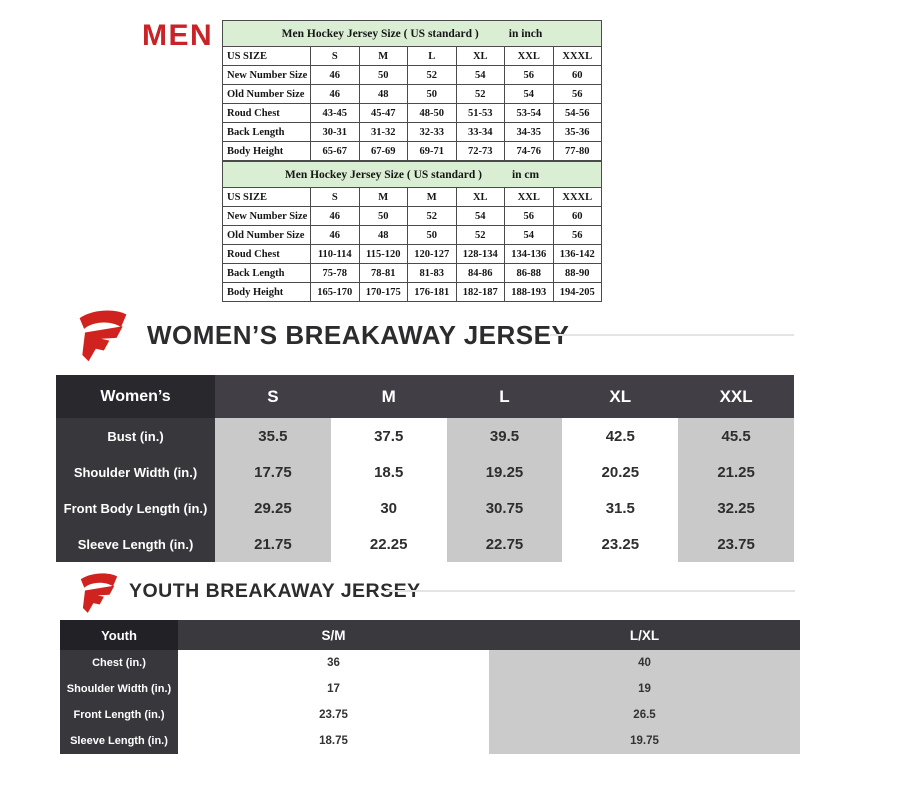 Image resolution: width=899 pixels, height=795 pixels. Describe the element at coordinates (266, 75) in the screenshot. I see `row-label: New Number Size` at that location.